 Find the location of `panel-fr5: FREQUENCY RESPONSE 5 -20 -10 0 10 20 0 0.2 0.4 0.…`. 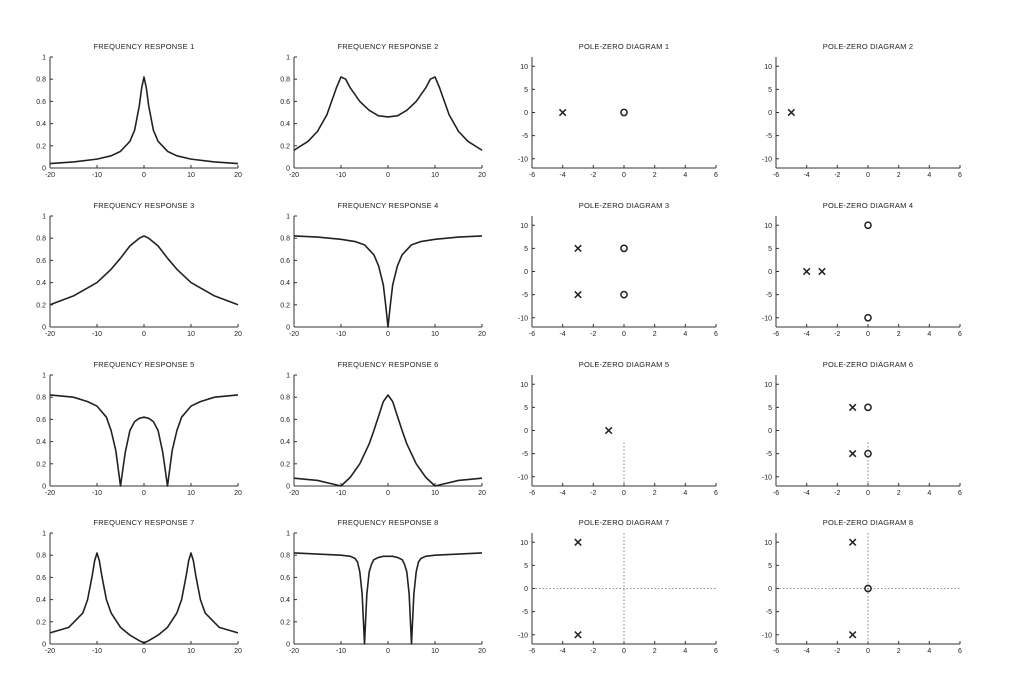

panel-fr5: FREQUENCY RESPONSE 5 -20 -10 0 10 20 0 0.2 0.4 0.… is located at coordinates (139, 428).